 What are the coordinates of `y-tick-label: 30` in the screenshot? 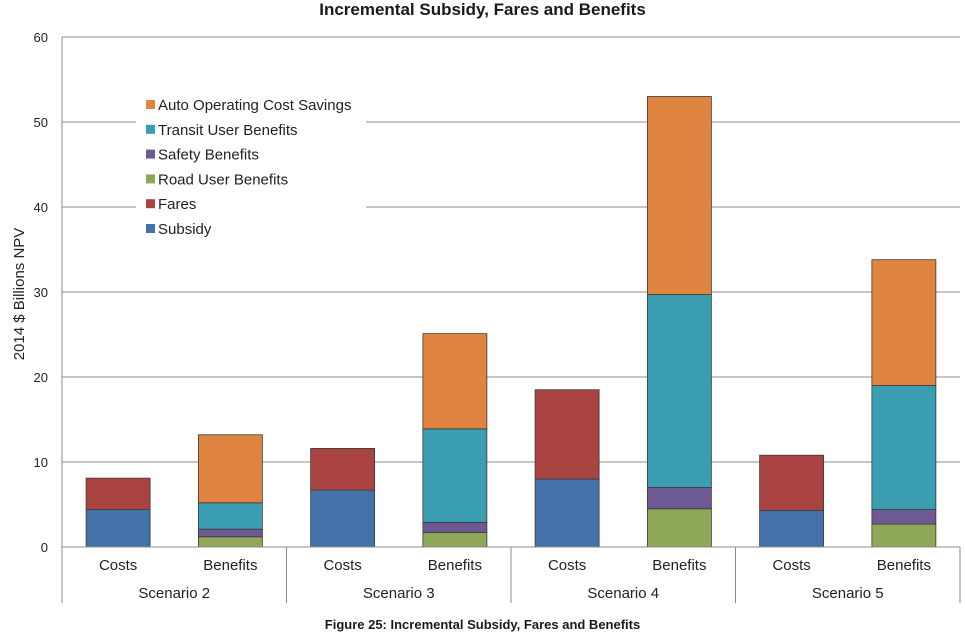 It's located at (41, 292).